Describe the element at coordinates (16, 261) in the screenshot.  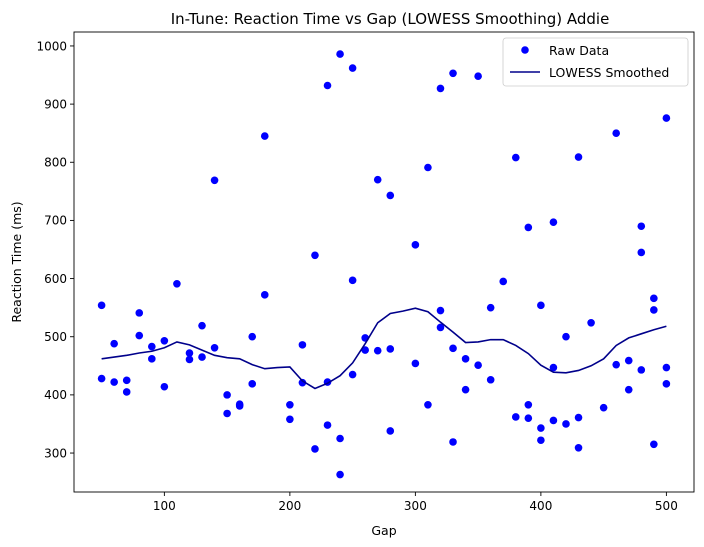
I see `y-axis-label: Reaction Time (ms)` at that location.